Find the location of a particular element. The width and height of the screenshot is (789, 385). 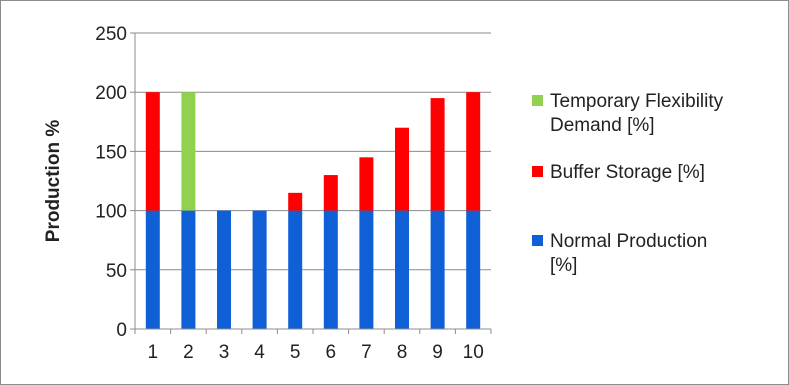

legend-entry-label: Temporary Flexibility Demand [%] is located at coordinates (637, 113).